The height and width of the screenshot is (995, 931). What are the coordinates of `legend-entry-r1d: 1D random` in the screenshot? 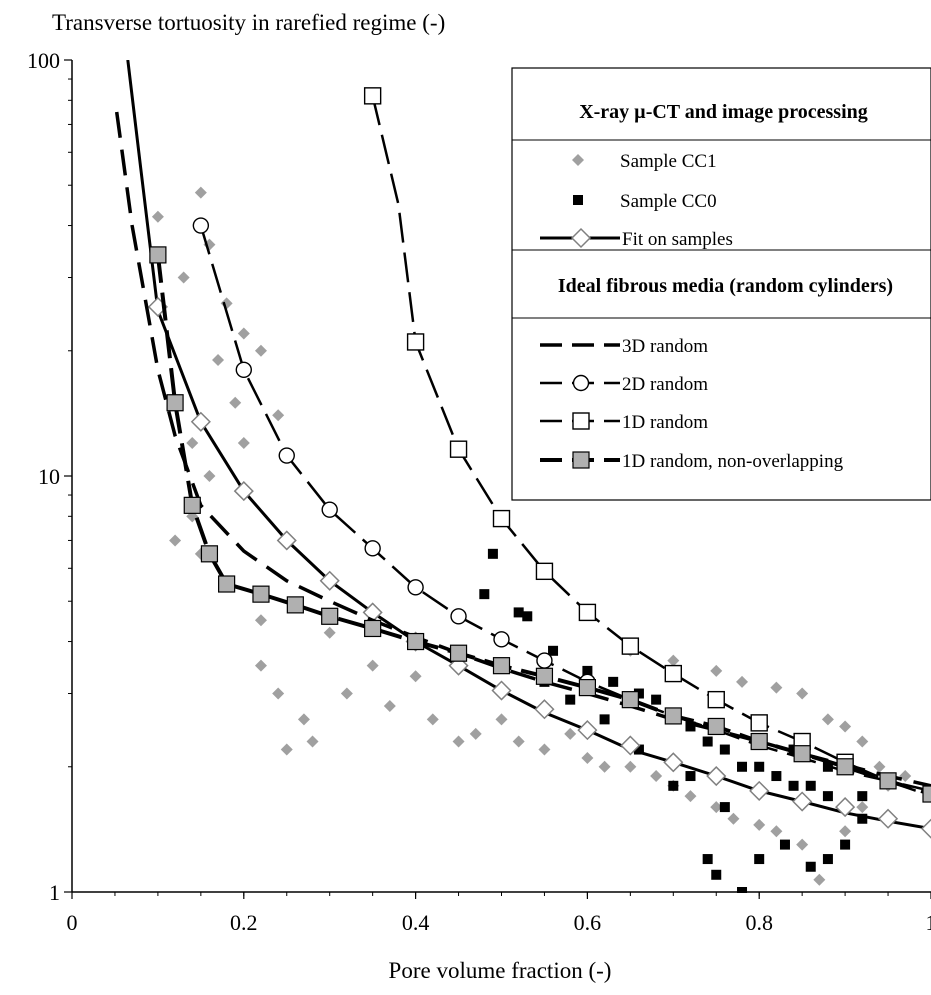 It's located at (624, 422).